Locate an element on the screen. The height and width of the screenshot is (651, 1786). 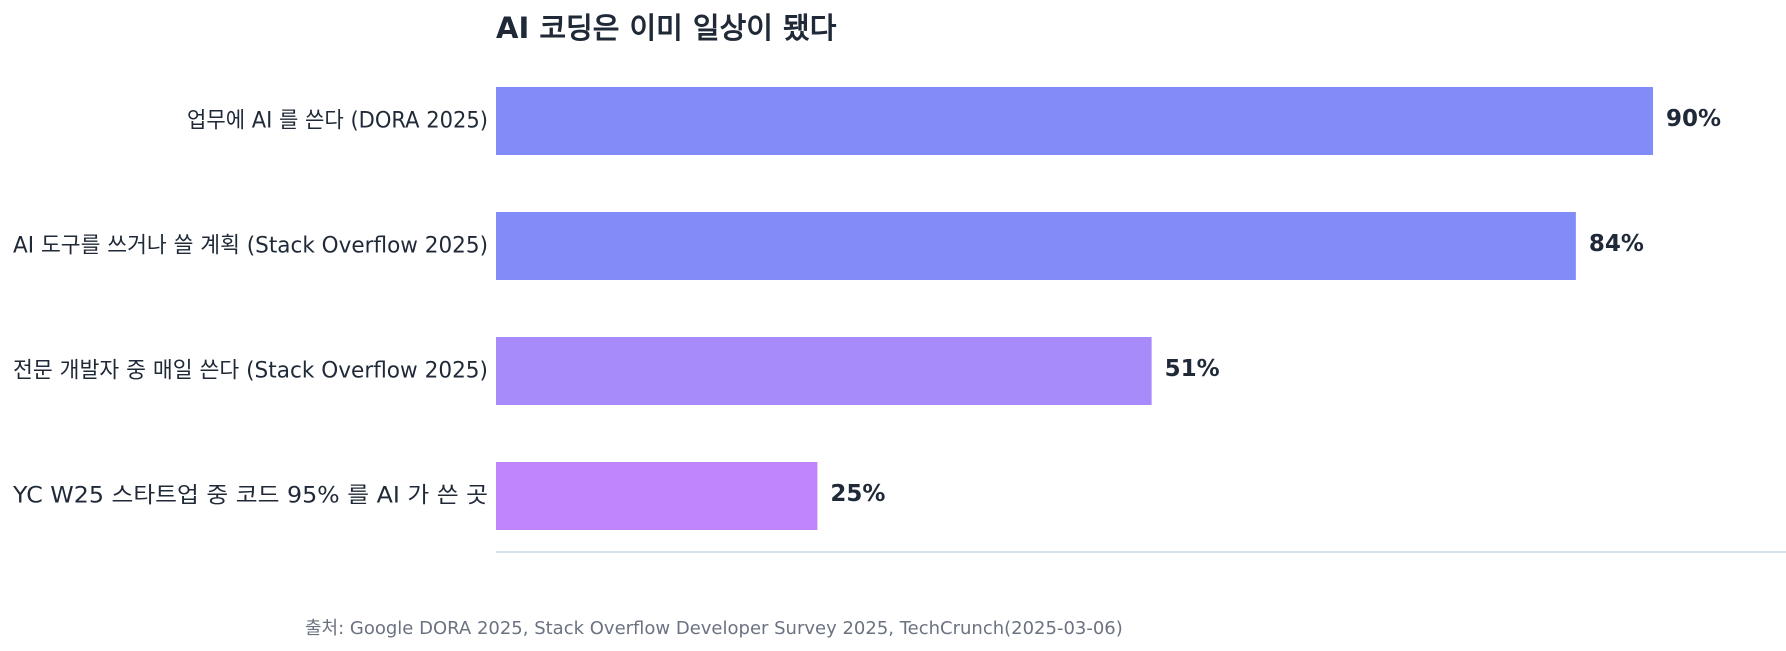
value-label-4: 25% is located at coordinates (857, 494).